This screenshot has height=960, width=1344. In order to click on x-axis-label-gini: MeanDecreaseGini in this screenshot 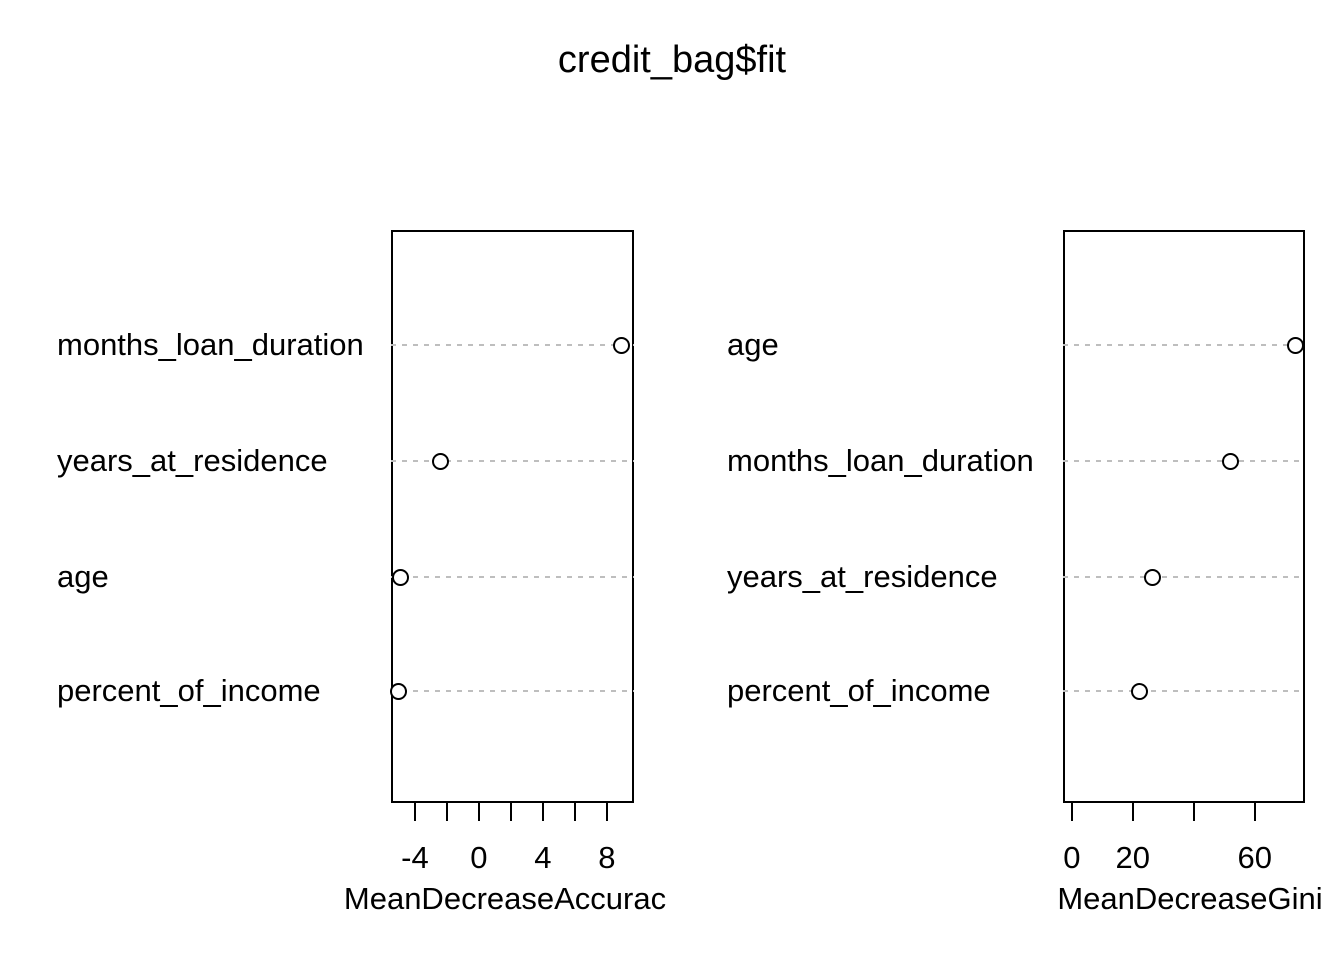, I will do `click(1190, 899)`.